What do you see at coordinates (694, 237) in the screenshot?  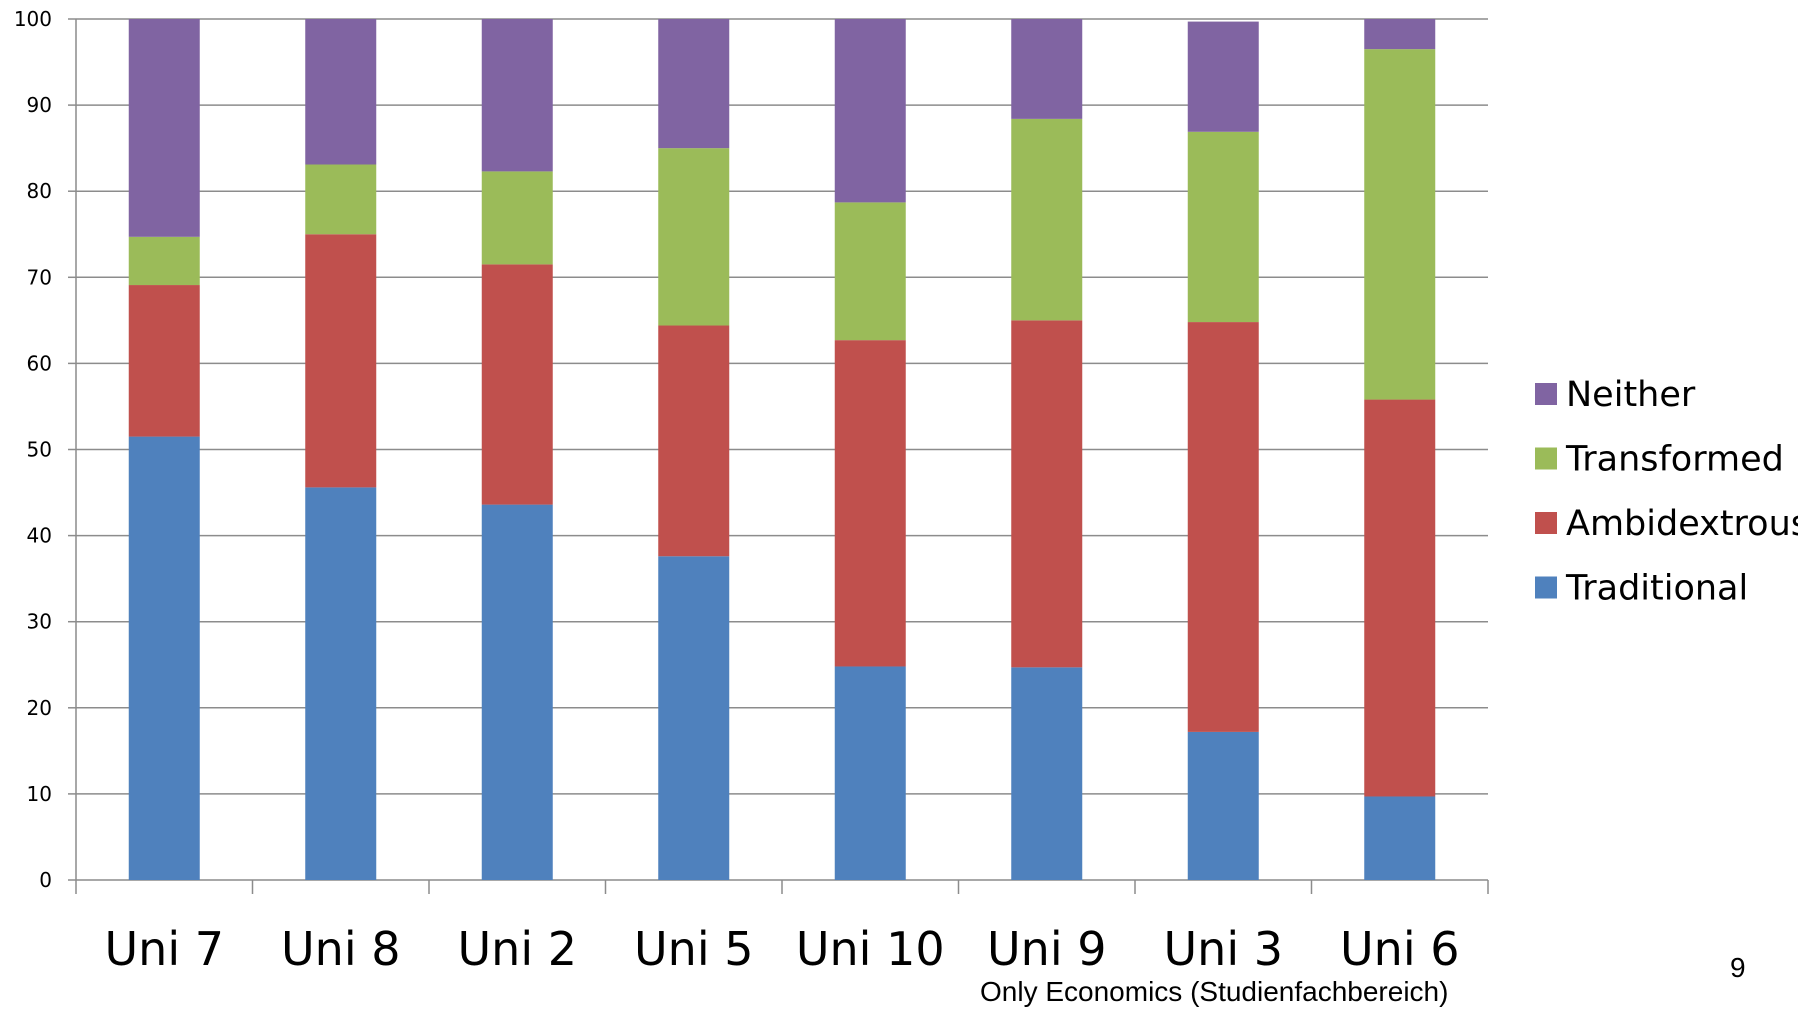 I see `bar-uni-5-transformed` at bounding box center [694, 237].